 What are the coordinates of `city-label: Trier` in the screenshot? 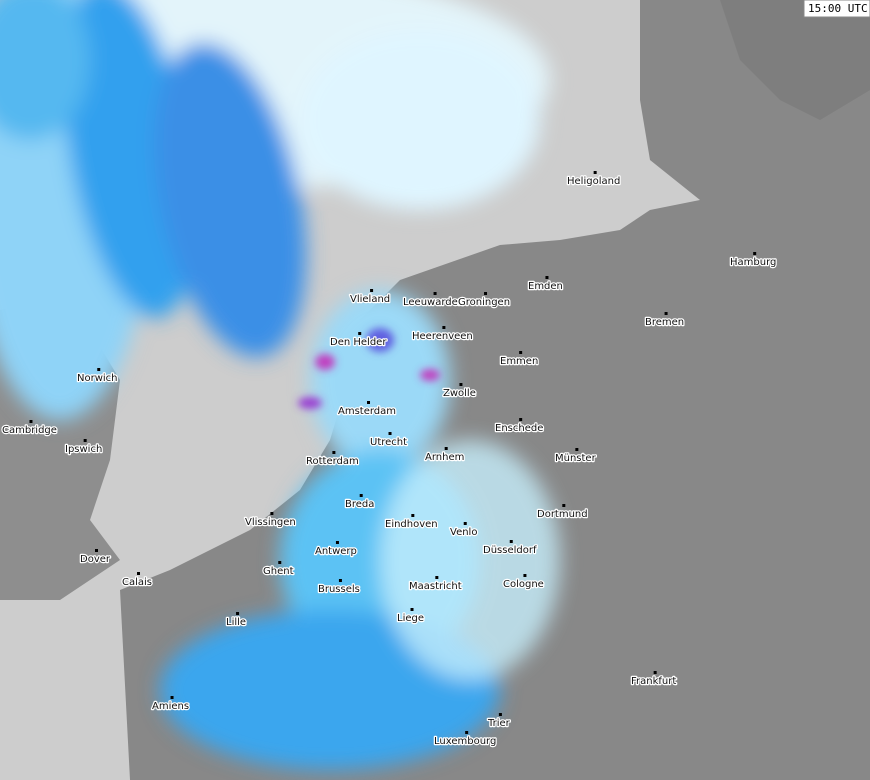 It's located at (499, 723).